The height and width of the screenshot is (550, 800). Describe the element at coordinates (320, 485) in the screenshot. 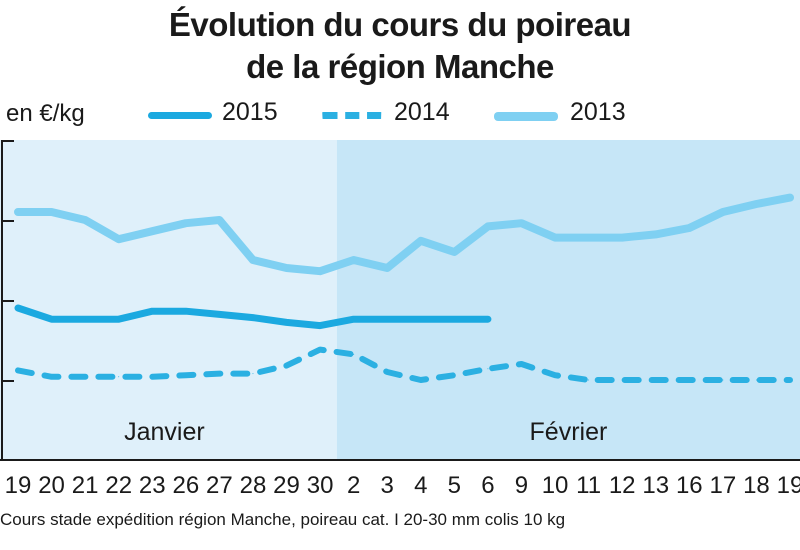

I see `x-tick-label-10: 30` at that location.